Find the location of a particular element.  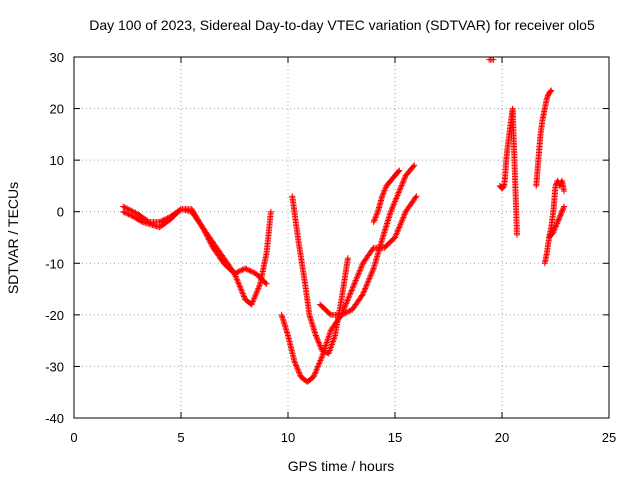

x-tick-label: 0 is located at coordinates (73, 437).